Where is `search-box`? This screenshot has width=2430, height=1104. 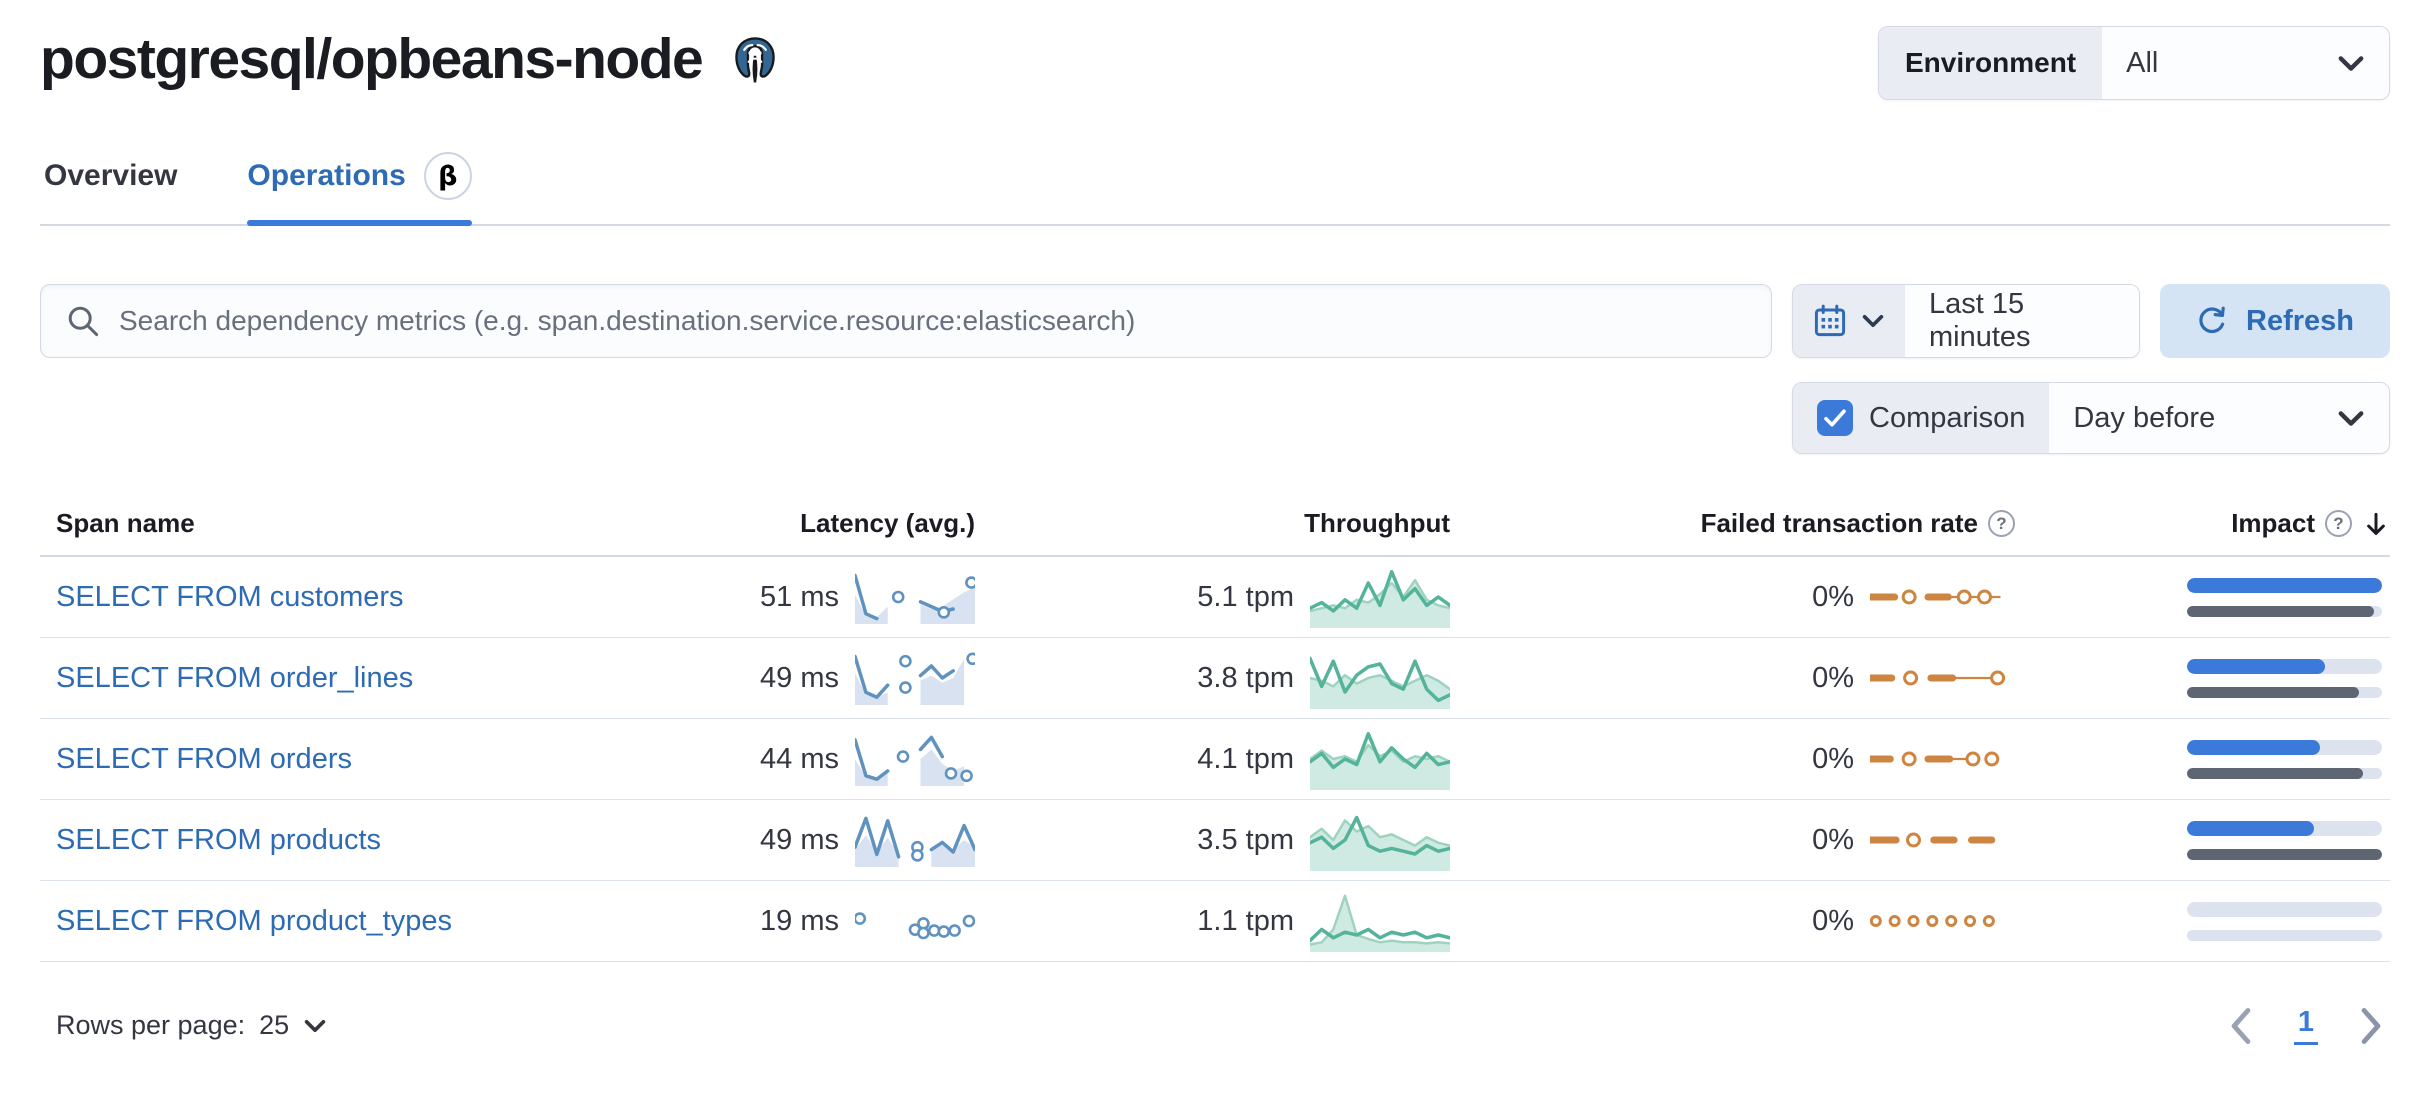
search-box is located at coordinates (906, 321).